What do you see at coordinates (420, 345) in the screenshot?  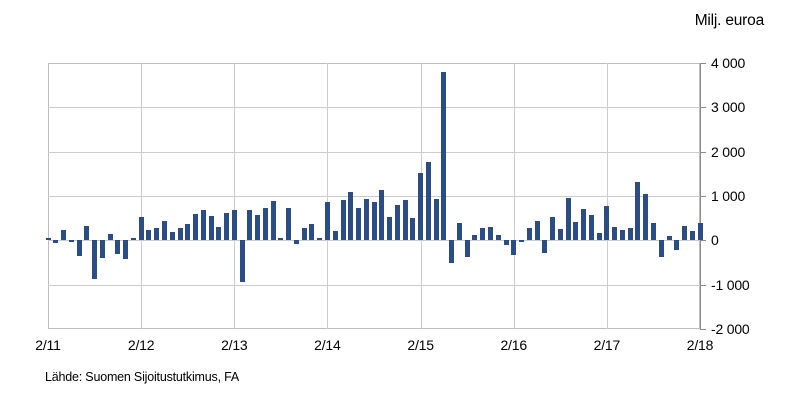 I see `x-tick-label: 2/15` at bounding box center [420, 345].